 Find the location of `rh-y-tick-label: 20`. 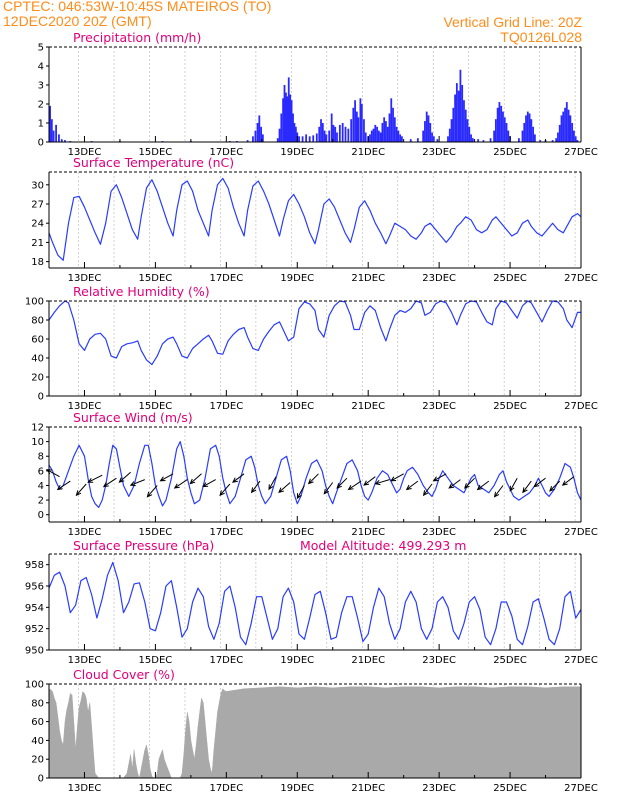

rh-y-tick-label: 20 is located at coordinates (37, 378).